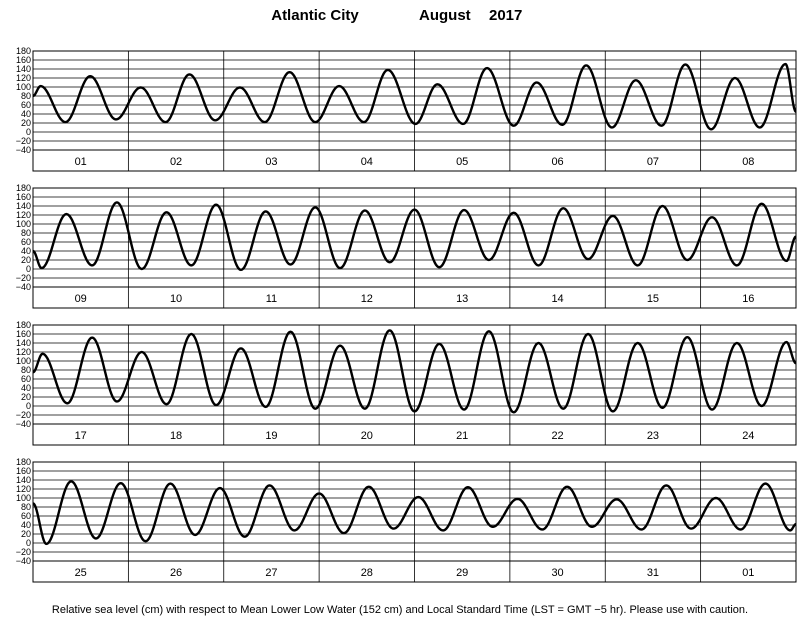  Describe the element at coordinates (367, 436) in the screenshot. I see `day-label: 20` at that location.